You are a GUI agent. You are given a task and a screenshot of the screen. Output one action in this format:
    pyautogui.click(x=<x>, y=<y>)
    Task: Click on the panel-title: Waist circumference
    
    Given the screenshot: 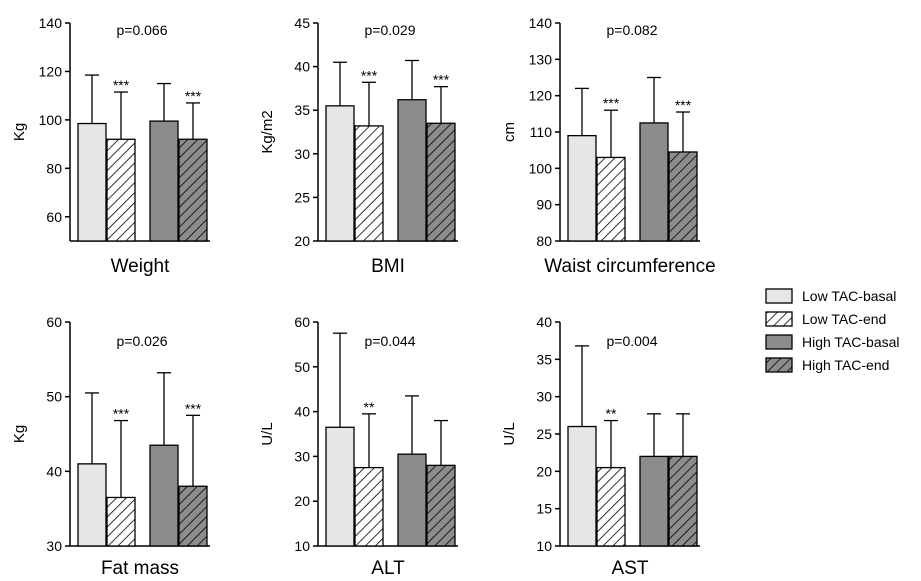 What is the action you would take?
    pyautogui.click(x=629, y=266)
    